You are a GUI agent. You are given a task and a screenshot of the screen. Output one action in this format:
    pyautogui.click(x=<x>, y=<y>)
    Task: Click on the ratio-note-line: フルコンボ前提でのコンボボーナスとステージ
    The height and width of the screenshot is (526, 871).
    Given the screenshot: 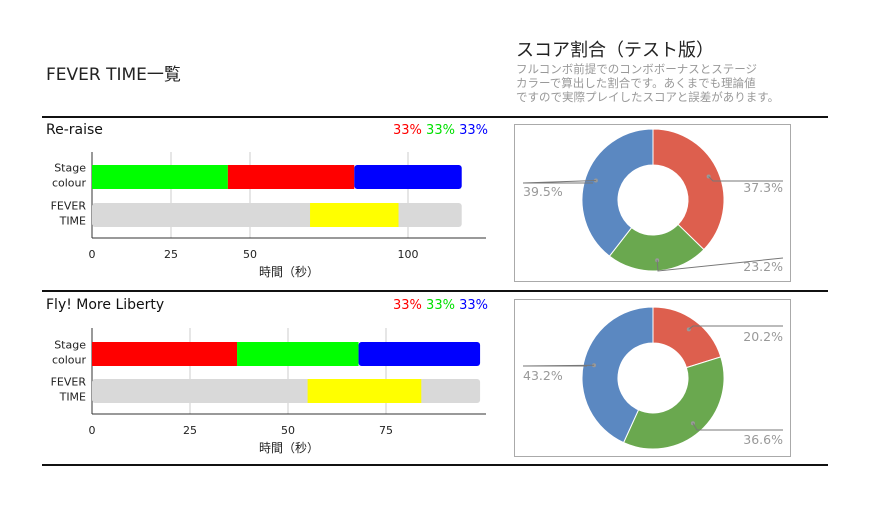 What is the action you would take?
    pyautogui.click(x=637, y=69)
    